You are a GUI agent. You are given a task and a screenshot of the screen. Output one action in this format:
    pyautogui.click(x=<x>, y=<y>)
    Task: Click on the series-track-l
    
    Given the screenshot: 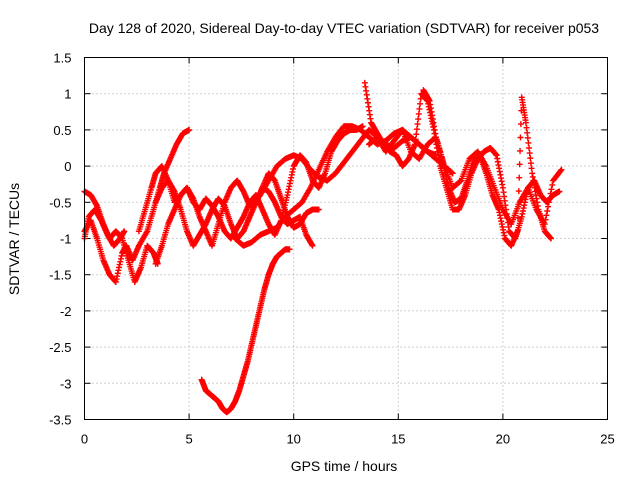 What is the action you would take?
    pyautogui.click(x=487, y=168)
    